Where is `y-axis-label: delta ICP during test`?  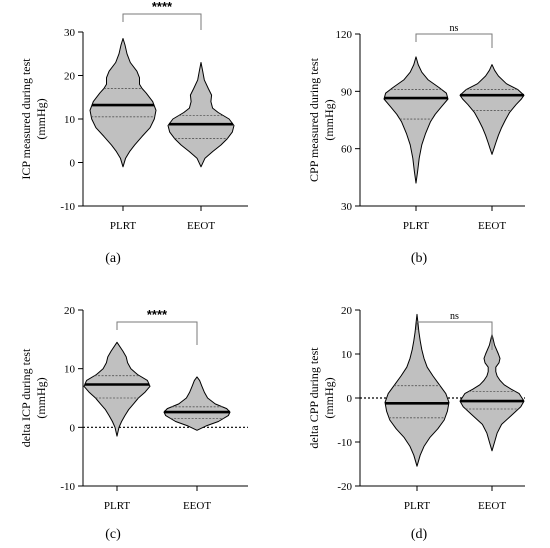 y-axis-label: delta ICP during test is located at coordinates (26, 397).